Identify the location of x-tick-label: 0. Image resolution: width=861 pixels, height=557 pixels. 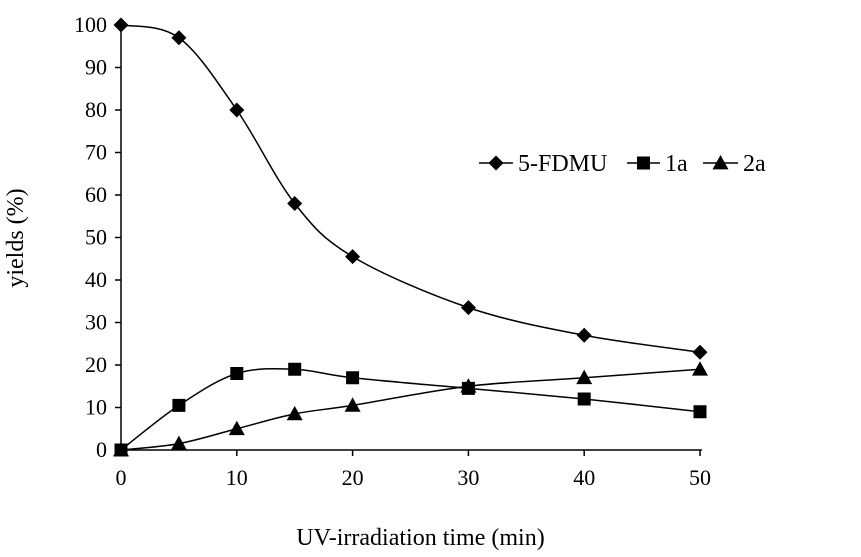
(121, 477).